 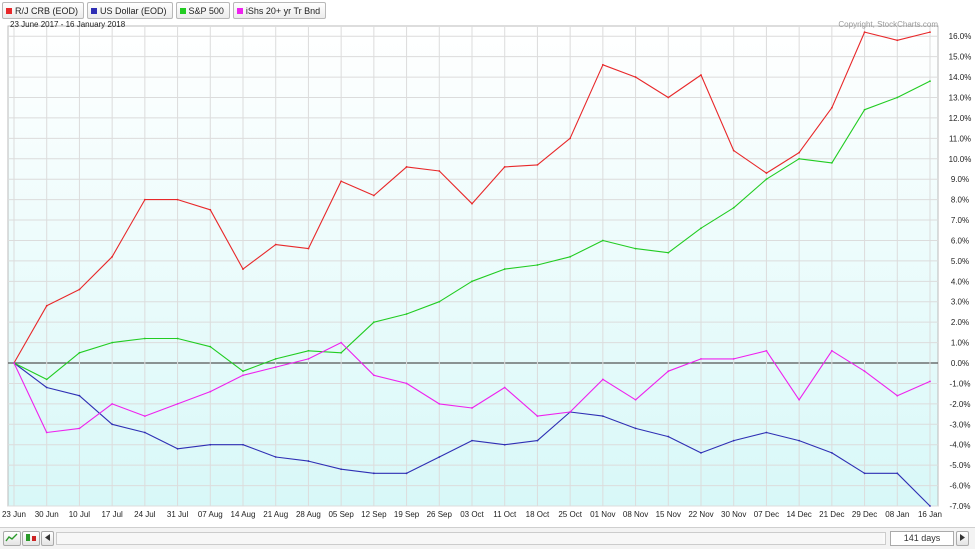 What do you see at coordinates (130, 10) in the screenshot?
I see `legend-item-us-dollar: US Dollar (EOD)` at bounding box center [130, 10].